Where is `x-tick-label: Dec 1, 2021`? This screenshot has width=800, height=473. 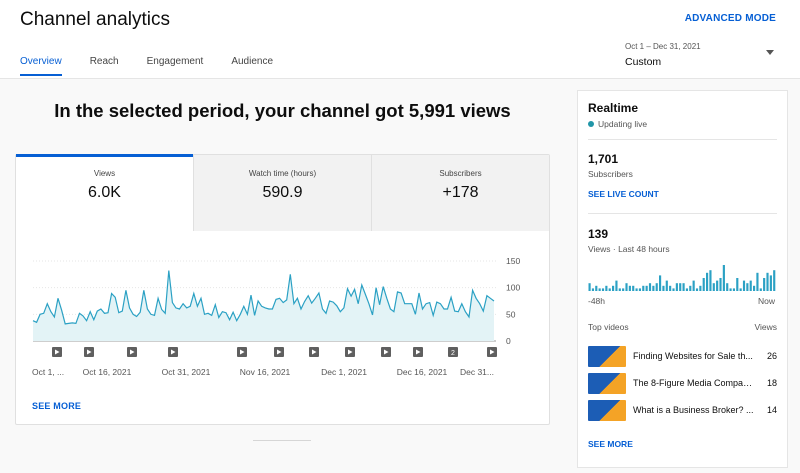 x-tick-label: Dec 1, 2021 is located at coordinates (344, 372).